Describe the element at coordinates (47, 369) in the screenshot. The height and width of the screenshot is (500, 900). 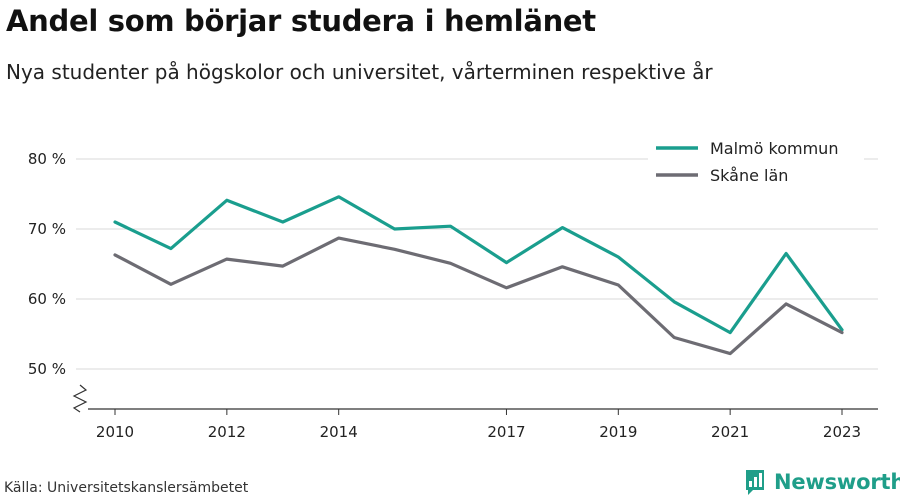
I see `y-tick-label: 50 %` at that location.